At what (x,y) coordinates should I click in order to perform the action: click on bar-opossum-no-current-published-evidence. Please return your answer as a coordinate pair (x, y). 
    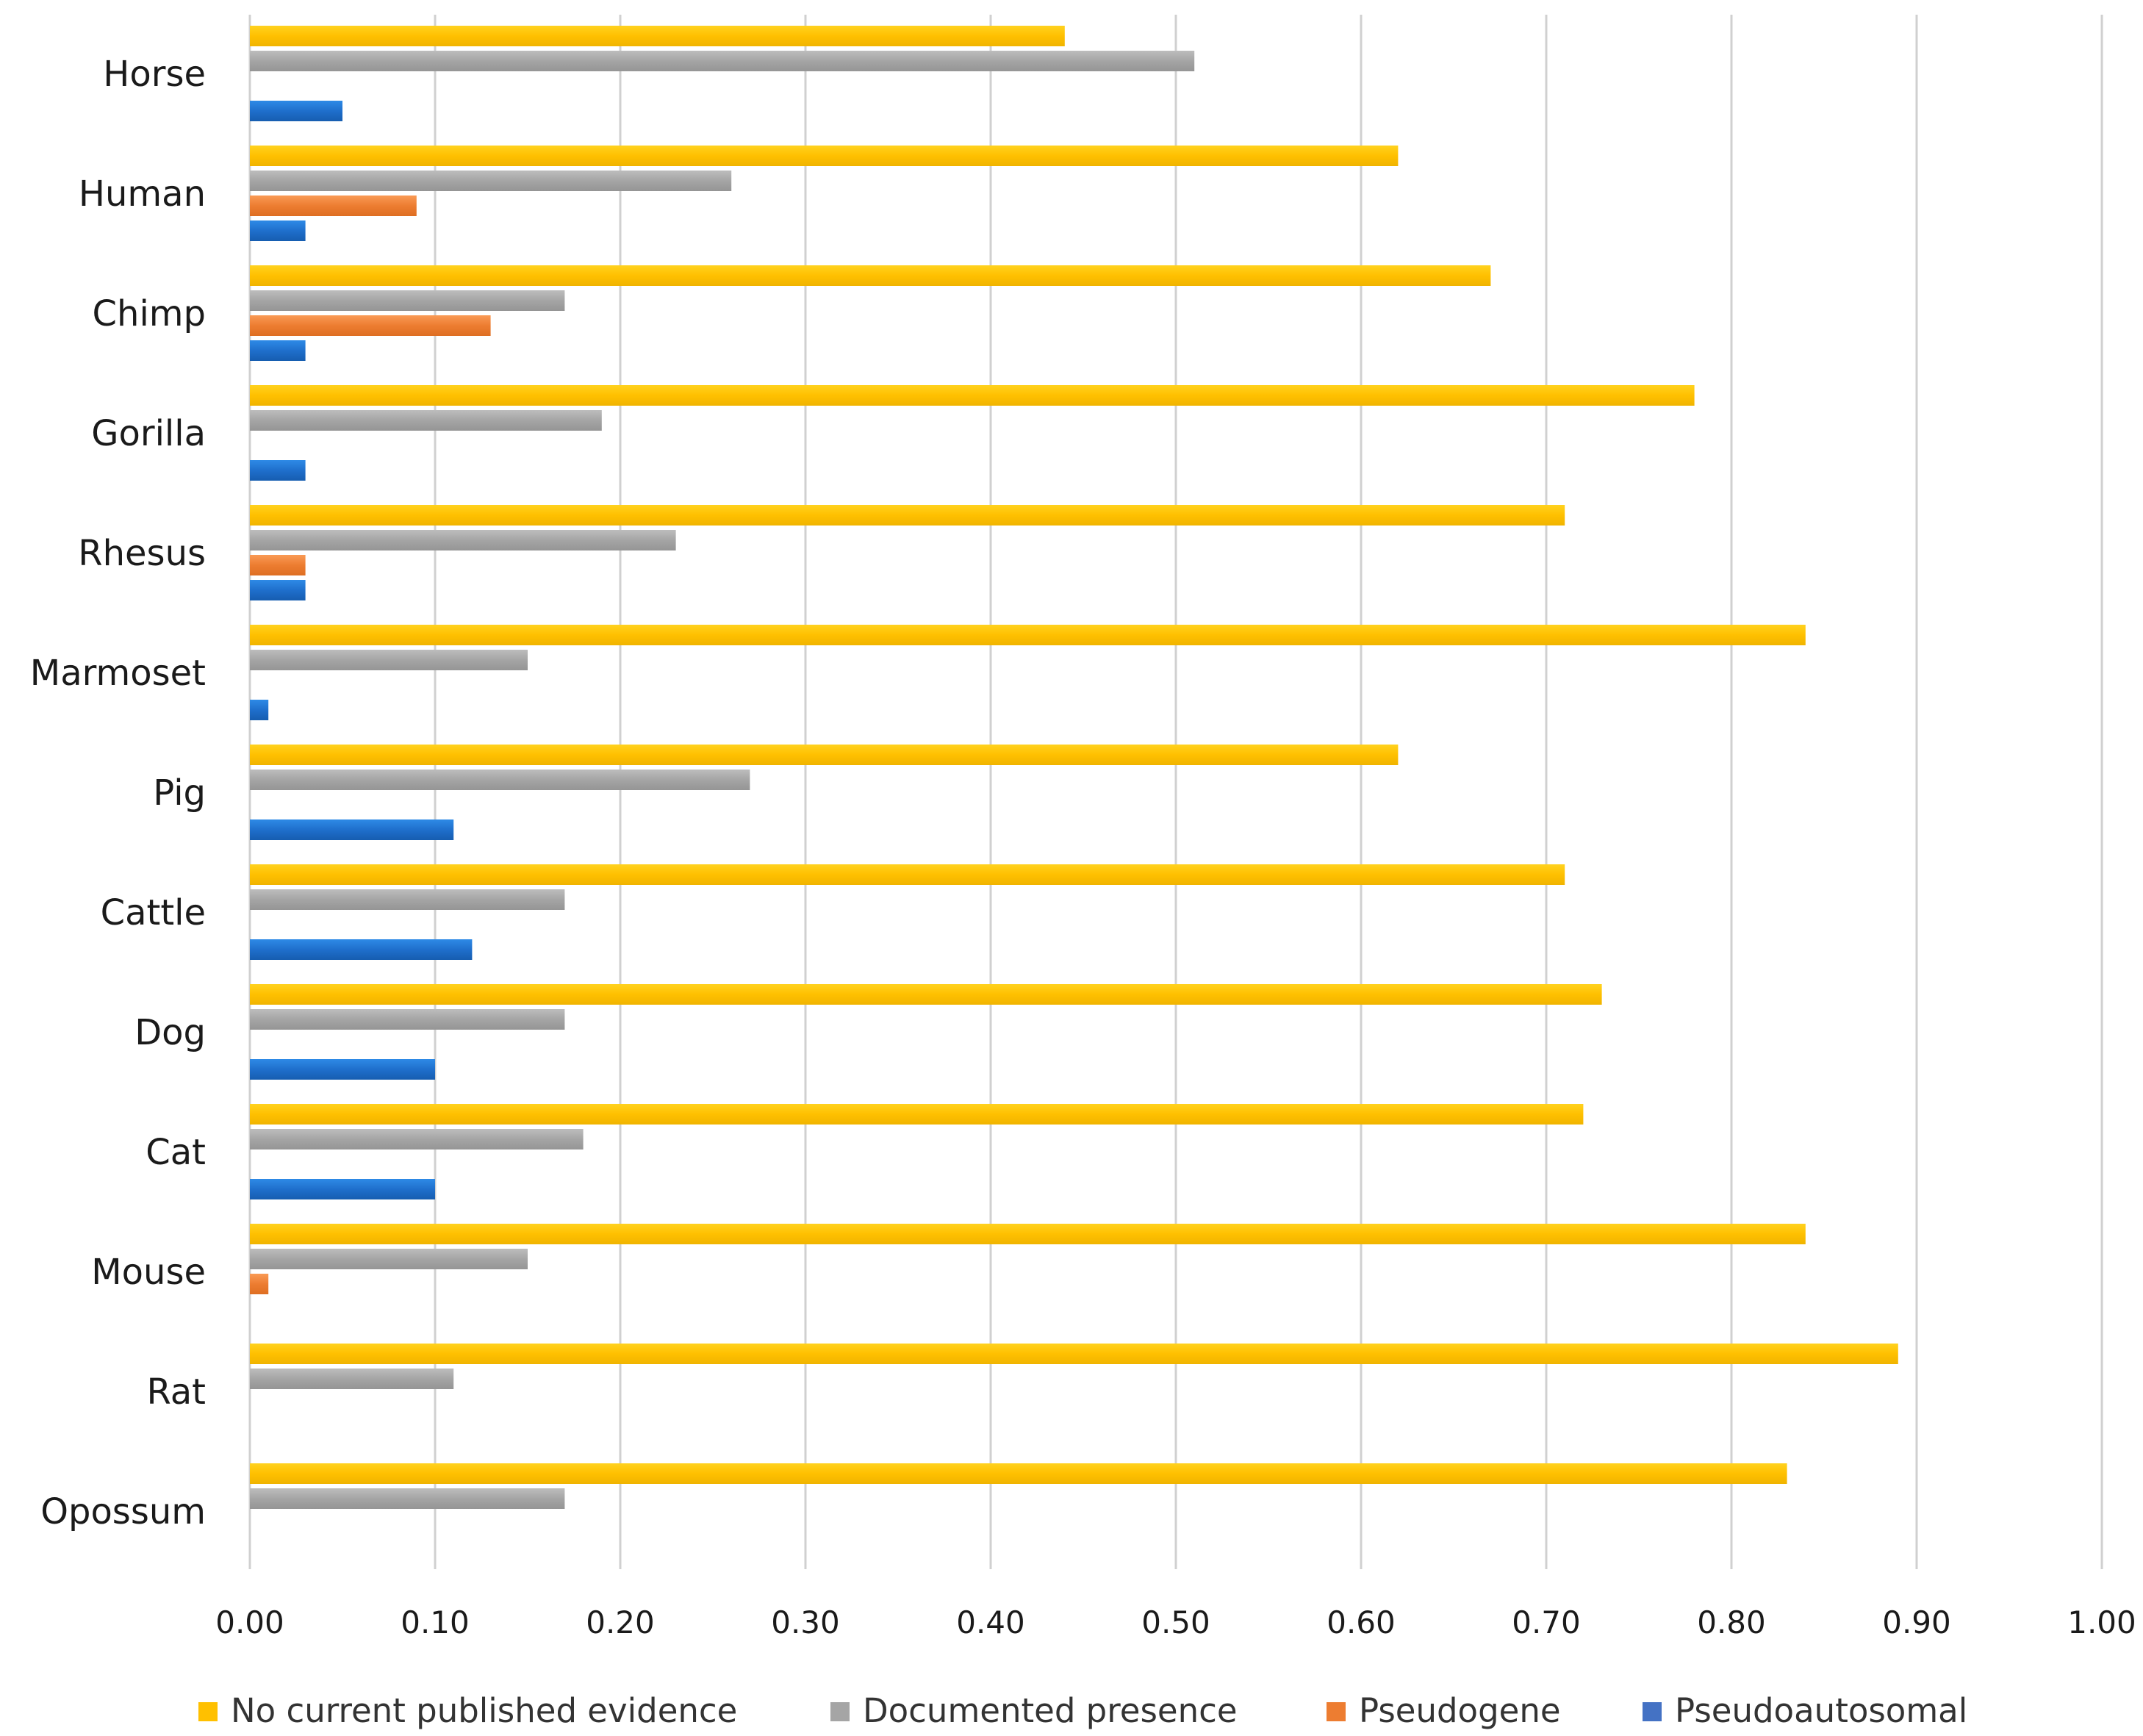
    Looking at the image, I should click on (1019, 1473).